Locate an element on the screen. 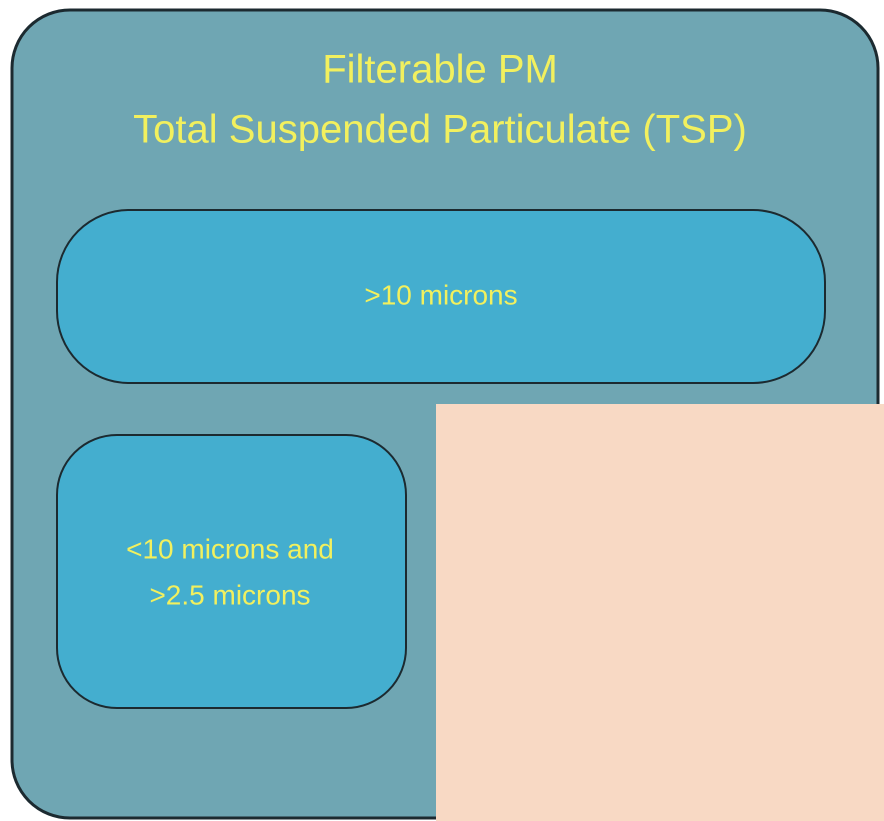 The height and width of the screenshot is (821, 884). box-label: >10 microns is located at coordinates (440, 294).